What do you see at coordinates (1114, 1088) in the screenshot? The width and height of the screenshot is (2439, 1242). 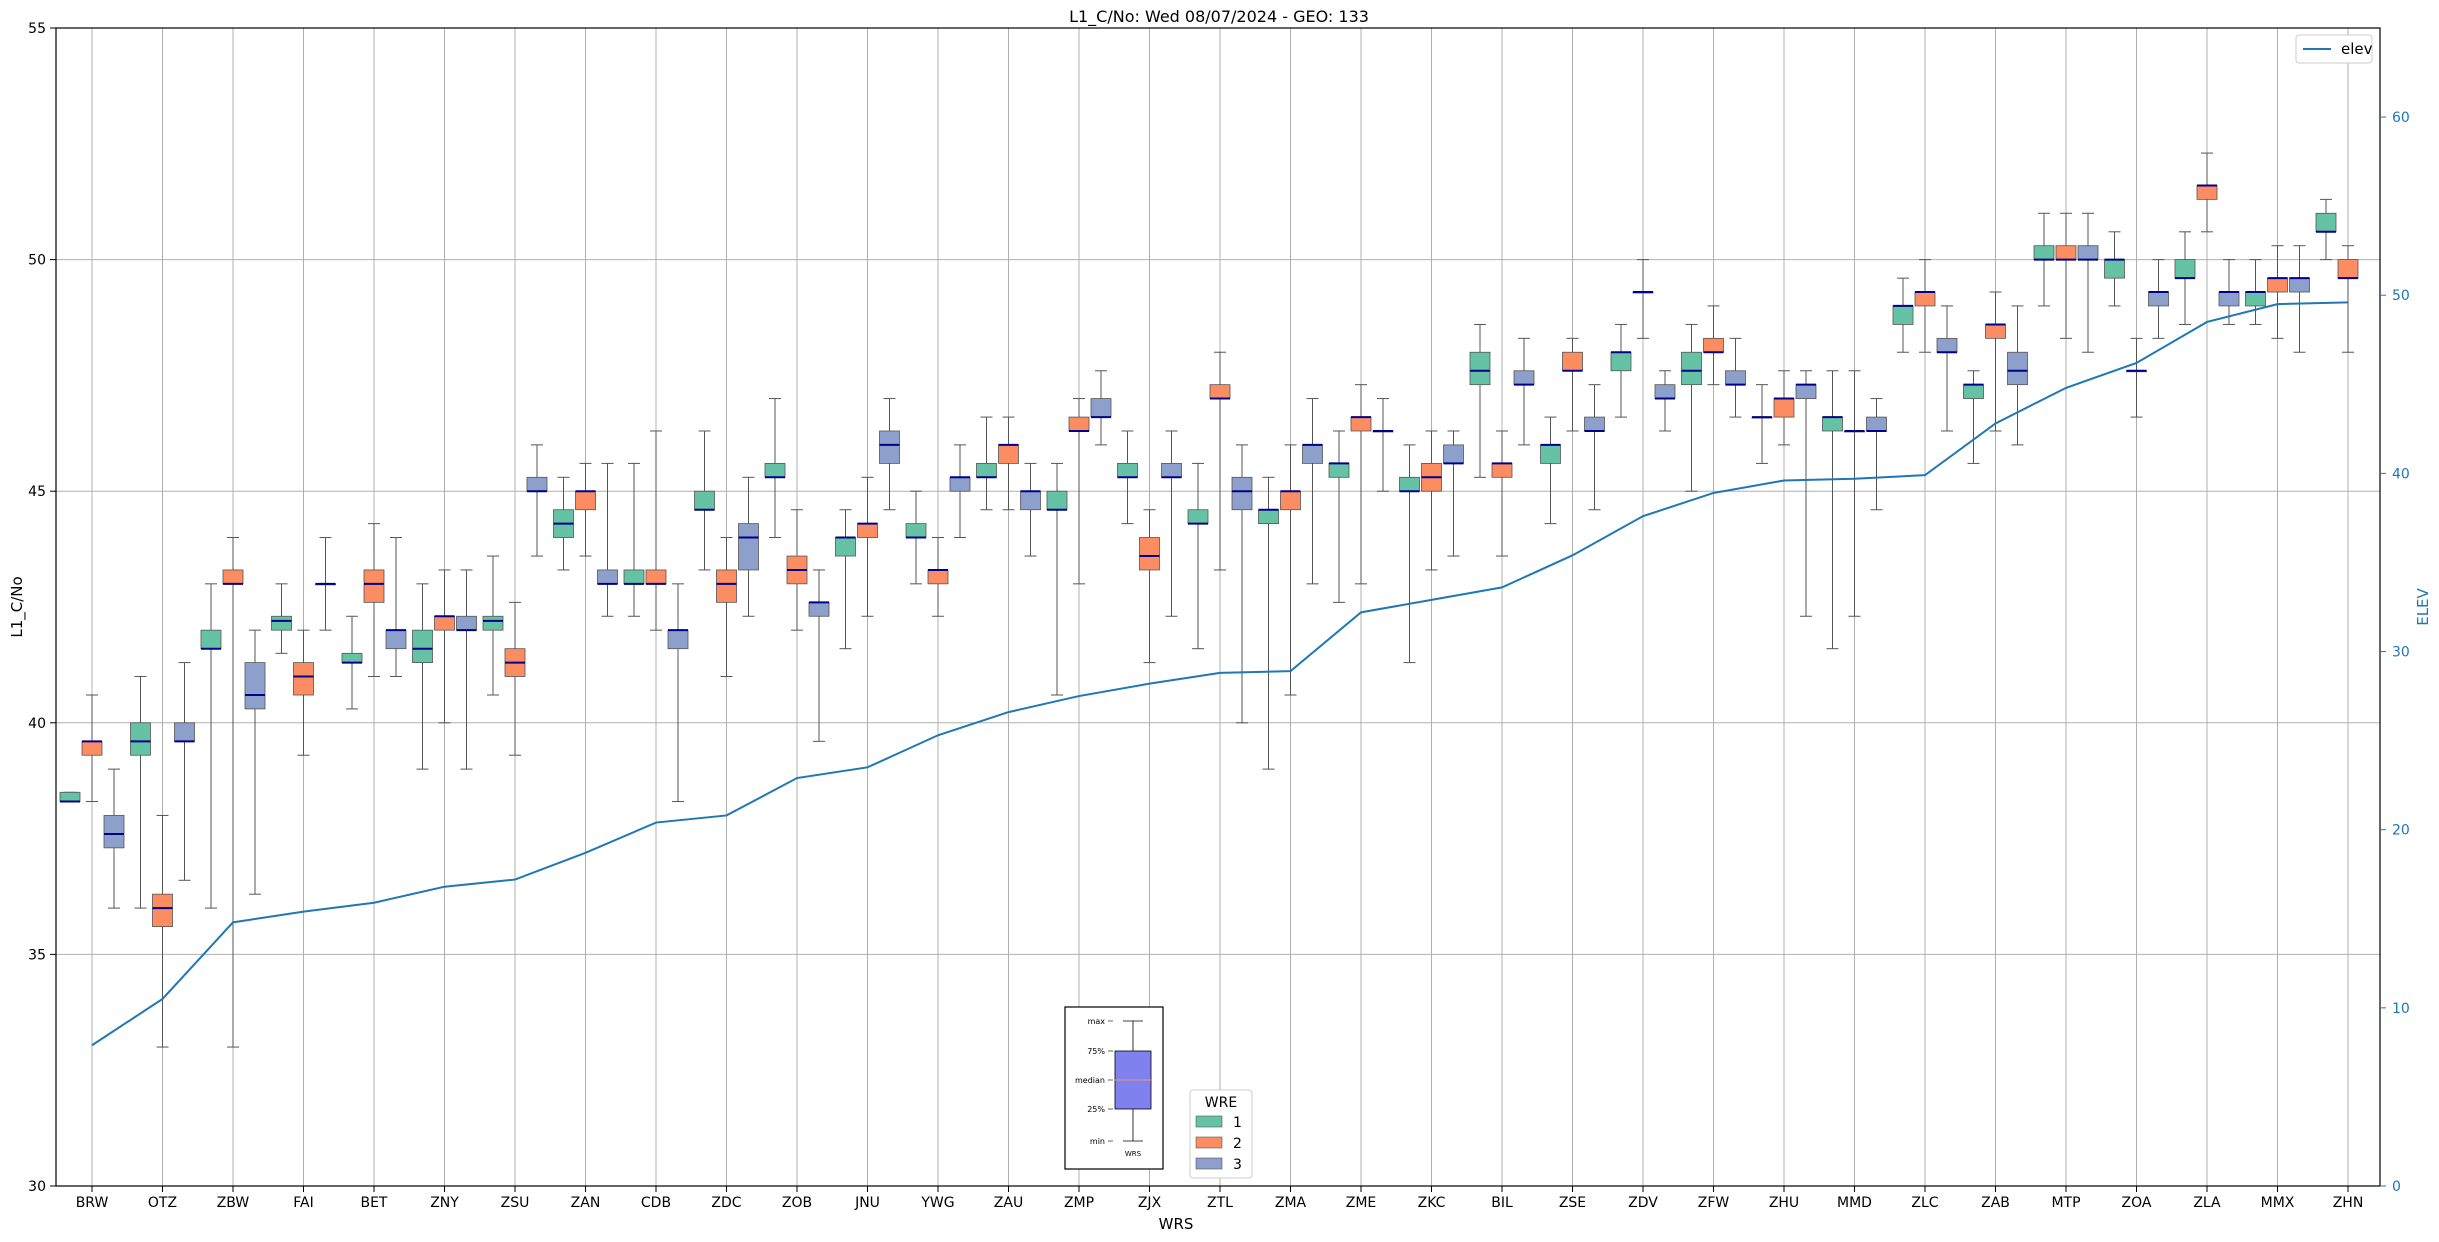 I see `key-box-inset: max 75% median 25% min WRS` at bounding box center [1114, 1088].